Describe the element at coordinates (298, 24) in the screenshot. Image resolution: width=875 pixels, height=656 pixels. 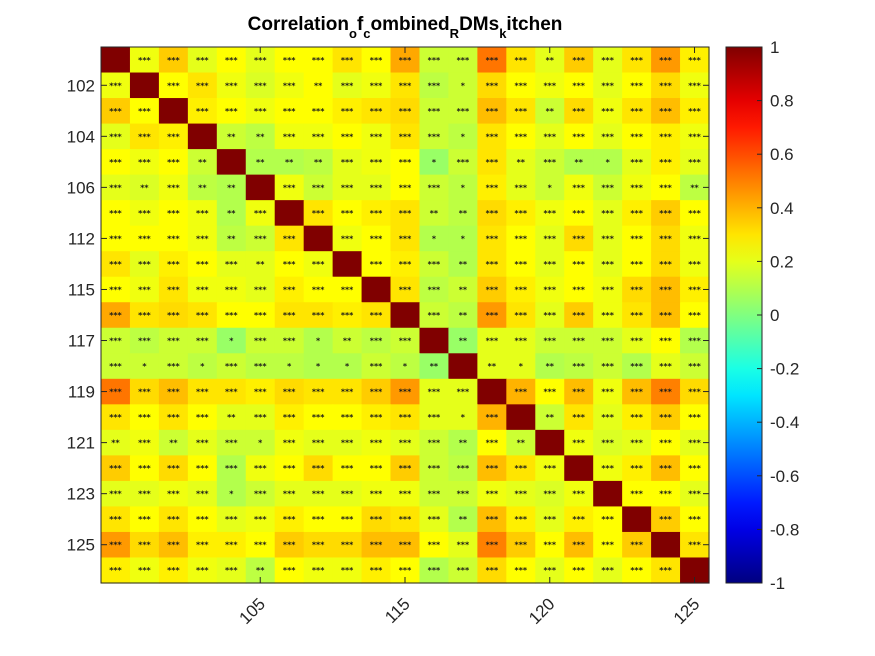
I see `title-segment: Correlation` at that location.